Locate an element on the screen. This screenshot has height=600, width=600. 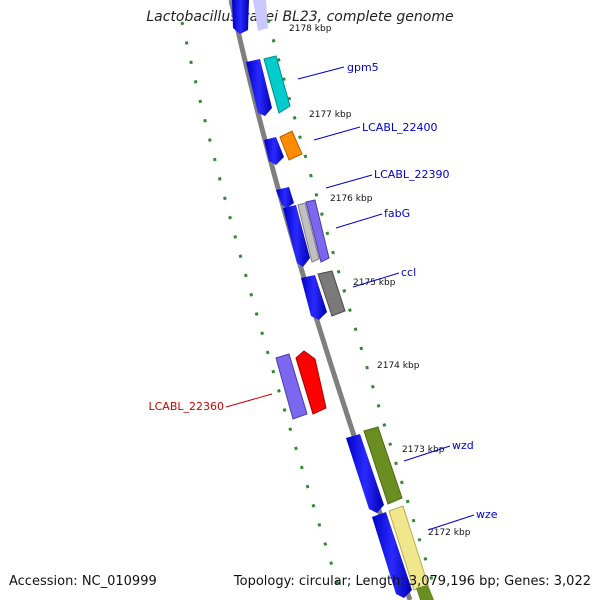
gene-label-LCABL_22360: LCABL_22360 is located at coordinates (186, 406).